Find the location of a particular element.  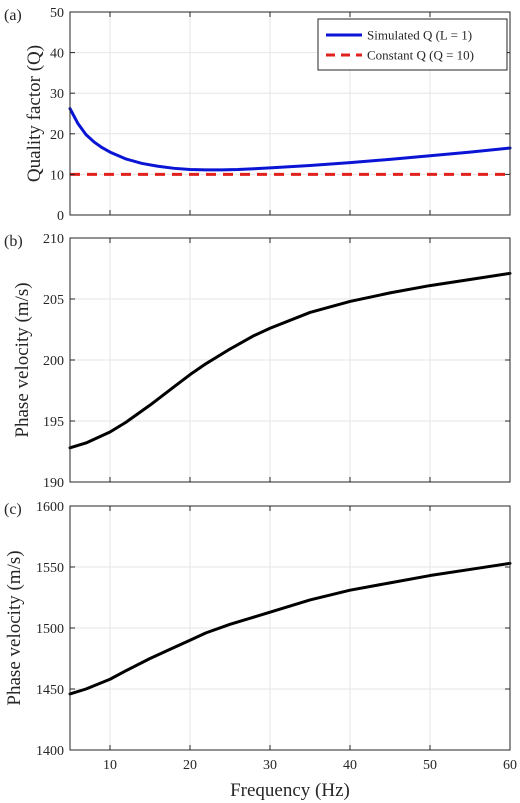

ytick-label-2-1: 1450 is located at coordinates (50, 690).